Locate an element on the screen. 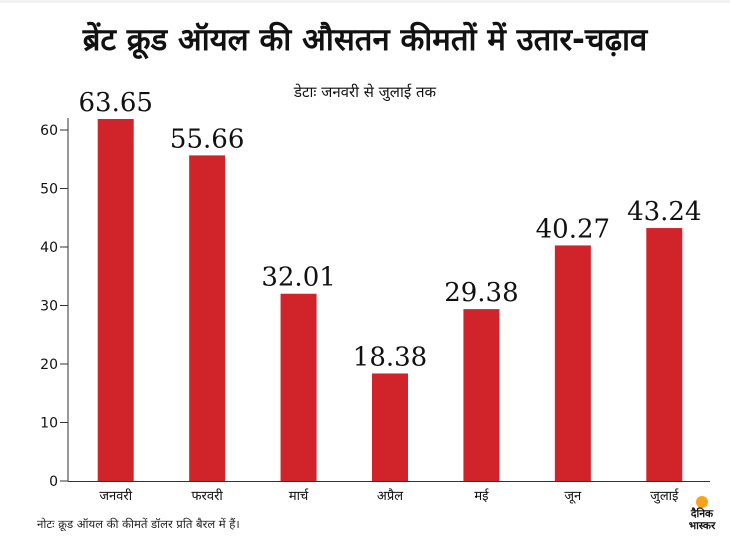 The width and height of the screenshot is (730, 548). y-tick-label: 50 is located at coordinates (49, 190).